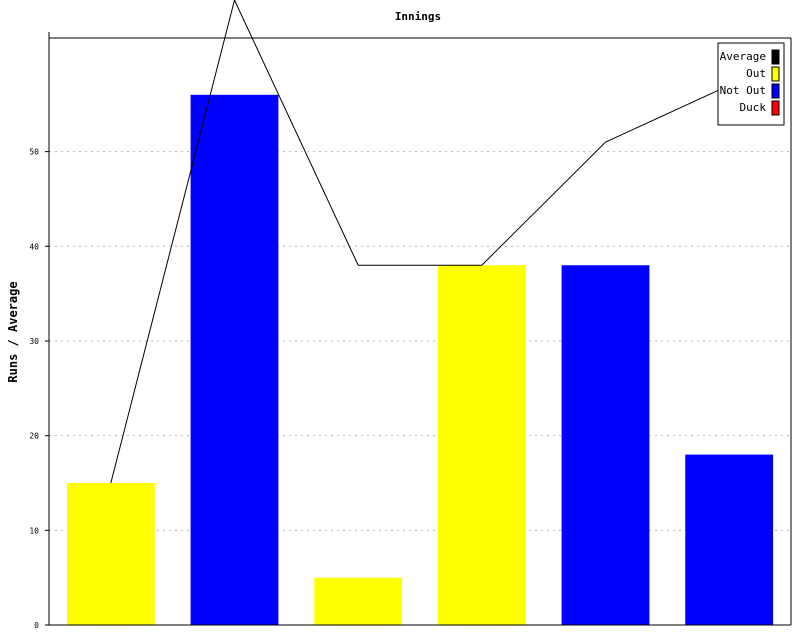 The height and width of the screenshot is (640, 800). What do you see at coordinates (36, 625) in the screenshot?
I see `y-tick-label: 0` at bounding box center [36, 625].